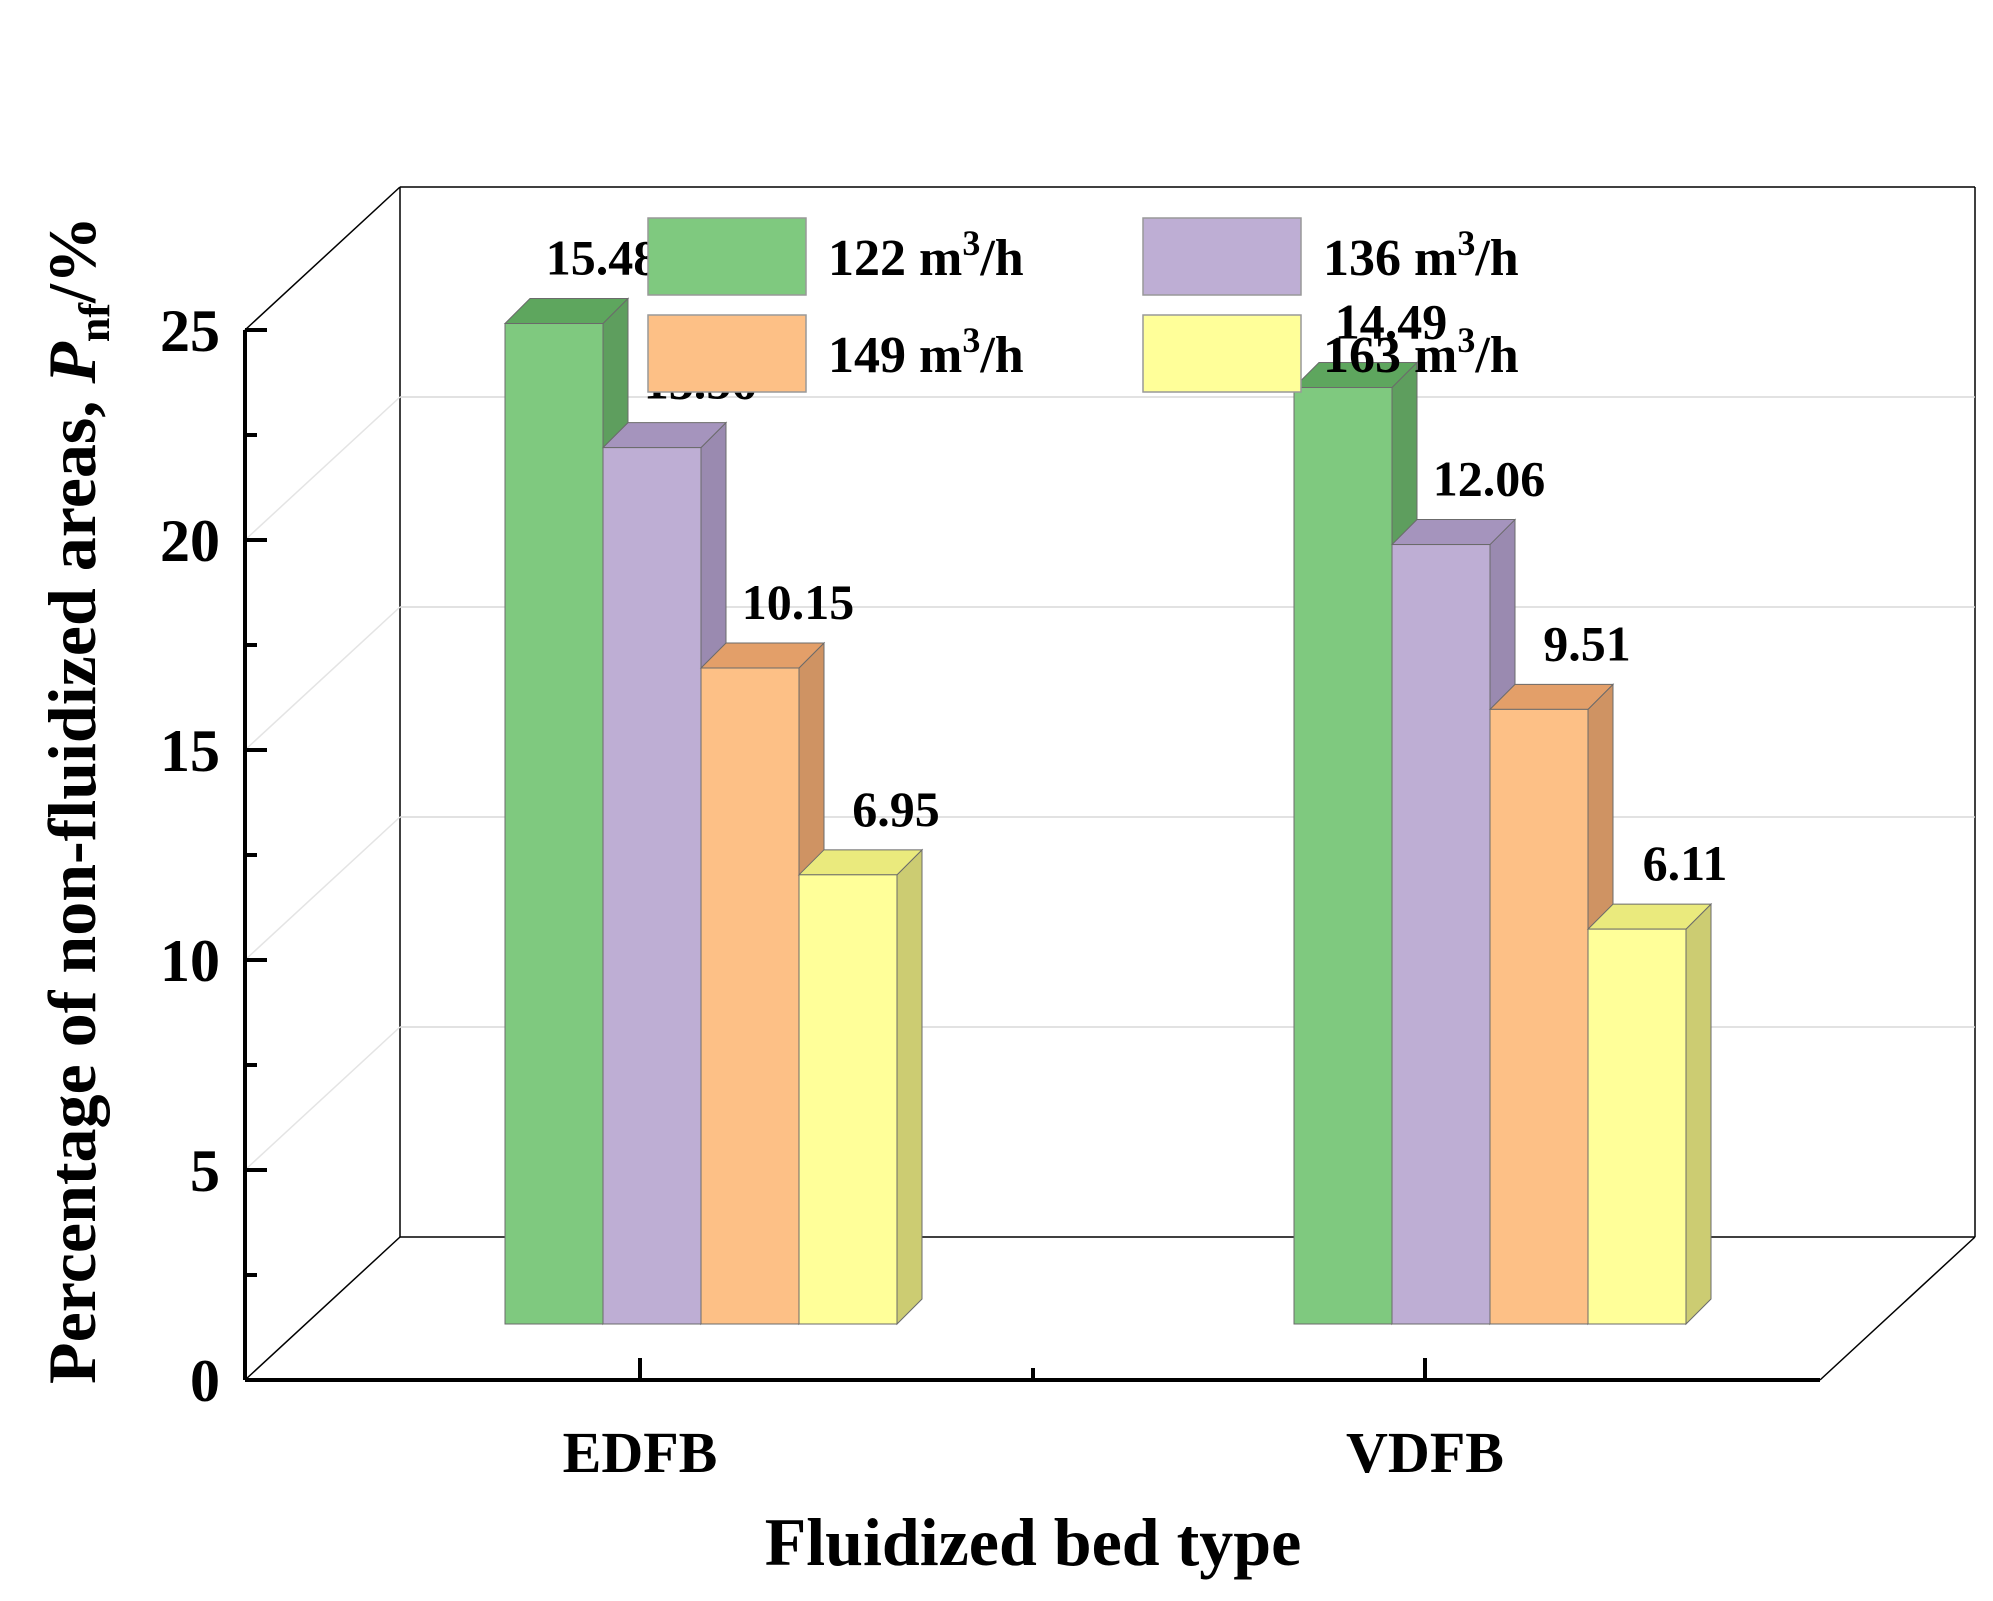 The width and height of the screenshot is (1993, 1601). I want to click on data-label: 14.49, so click(1391, 322).